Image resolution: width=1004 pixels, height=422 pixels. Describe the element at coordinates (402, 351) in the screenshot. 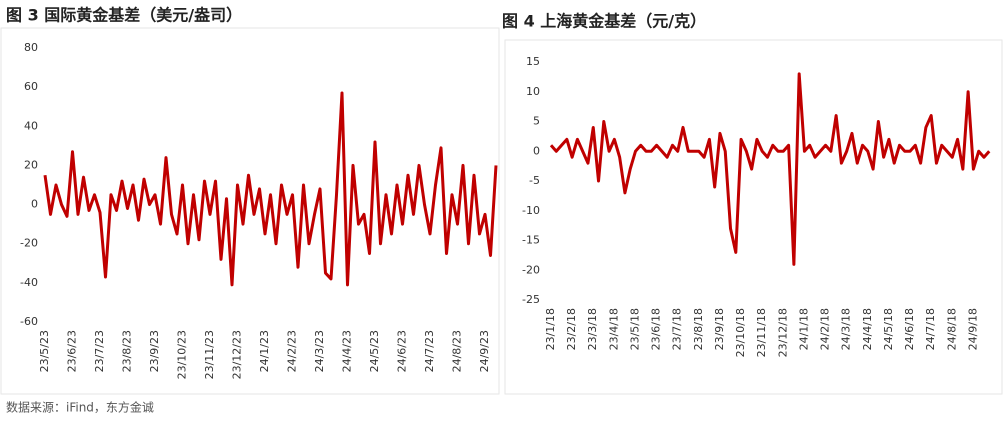

I see `x-tick-label: 24/6/23` at that location.